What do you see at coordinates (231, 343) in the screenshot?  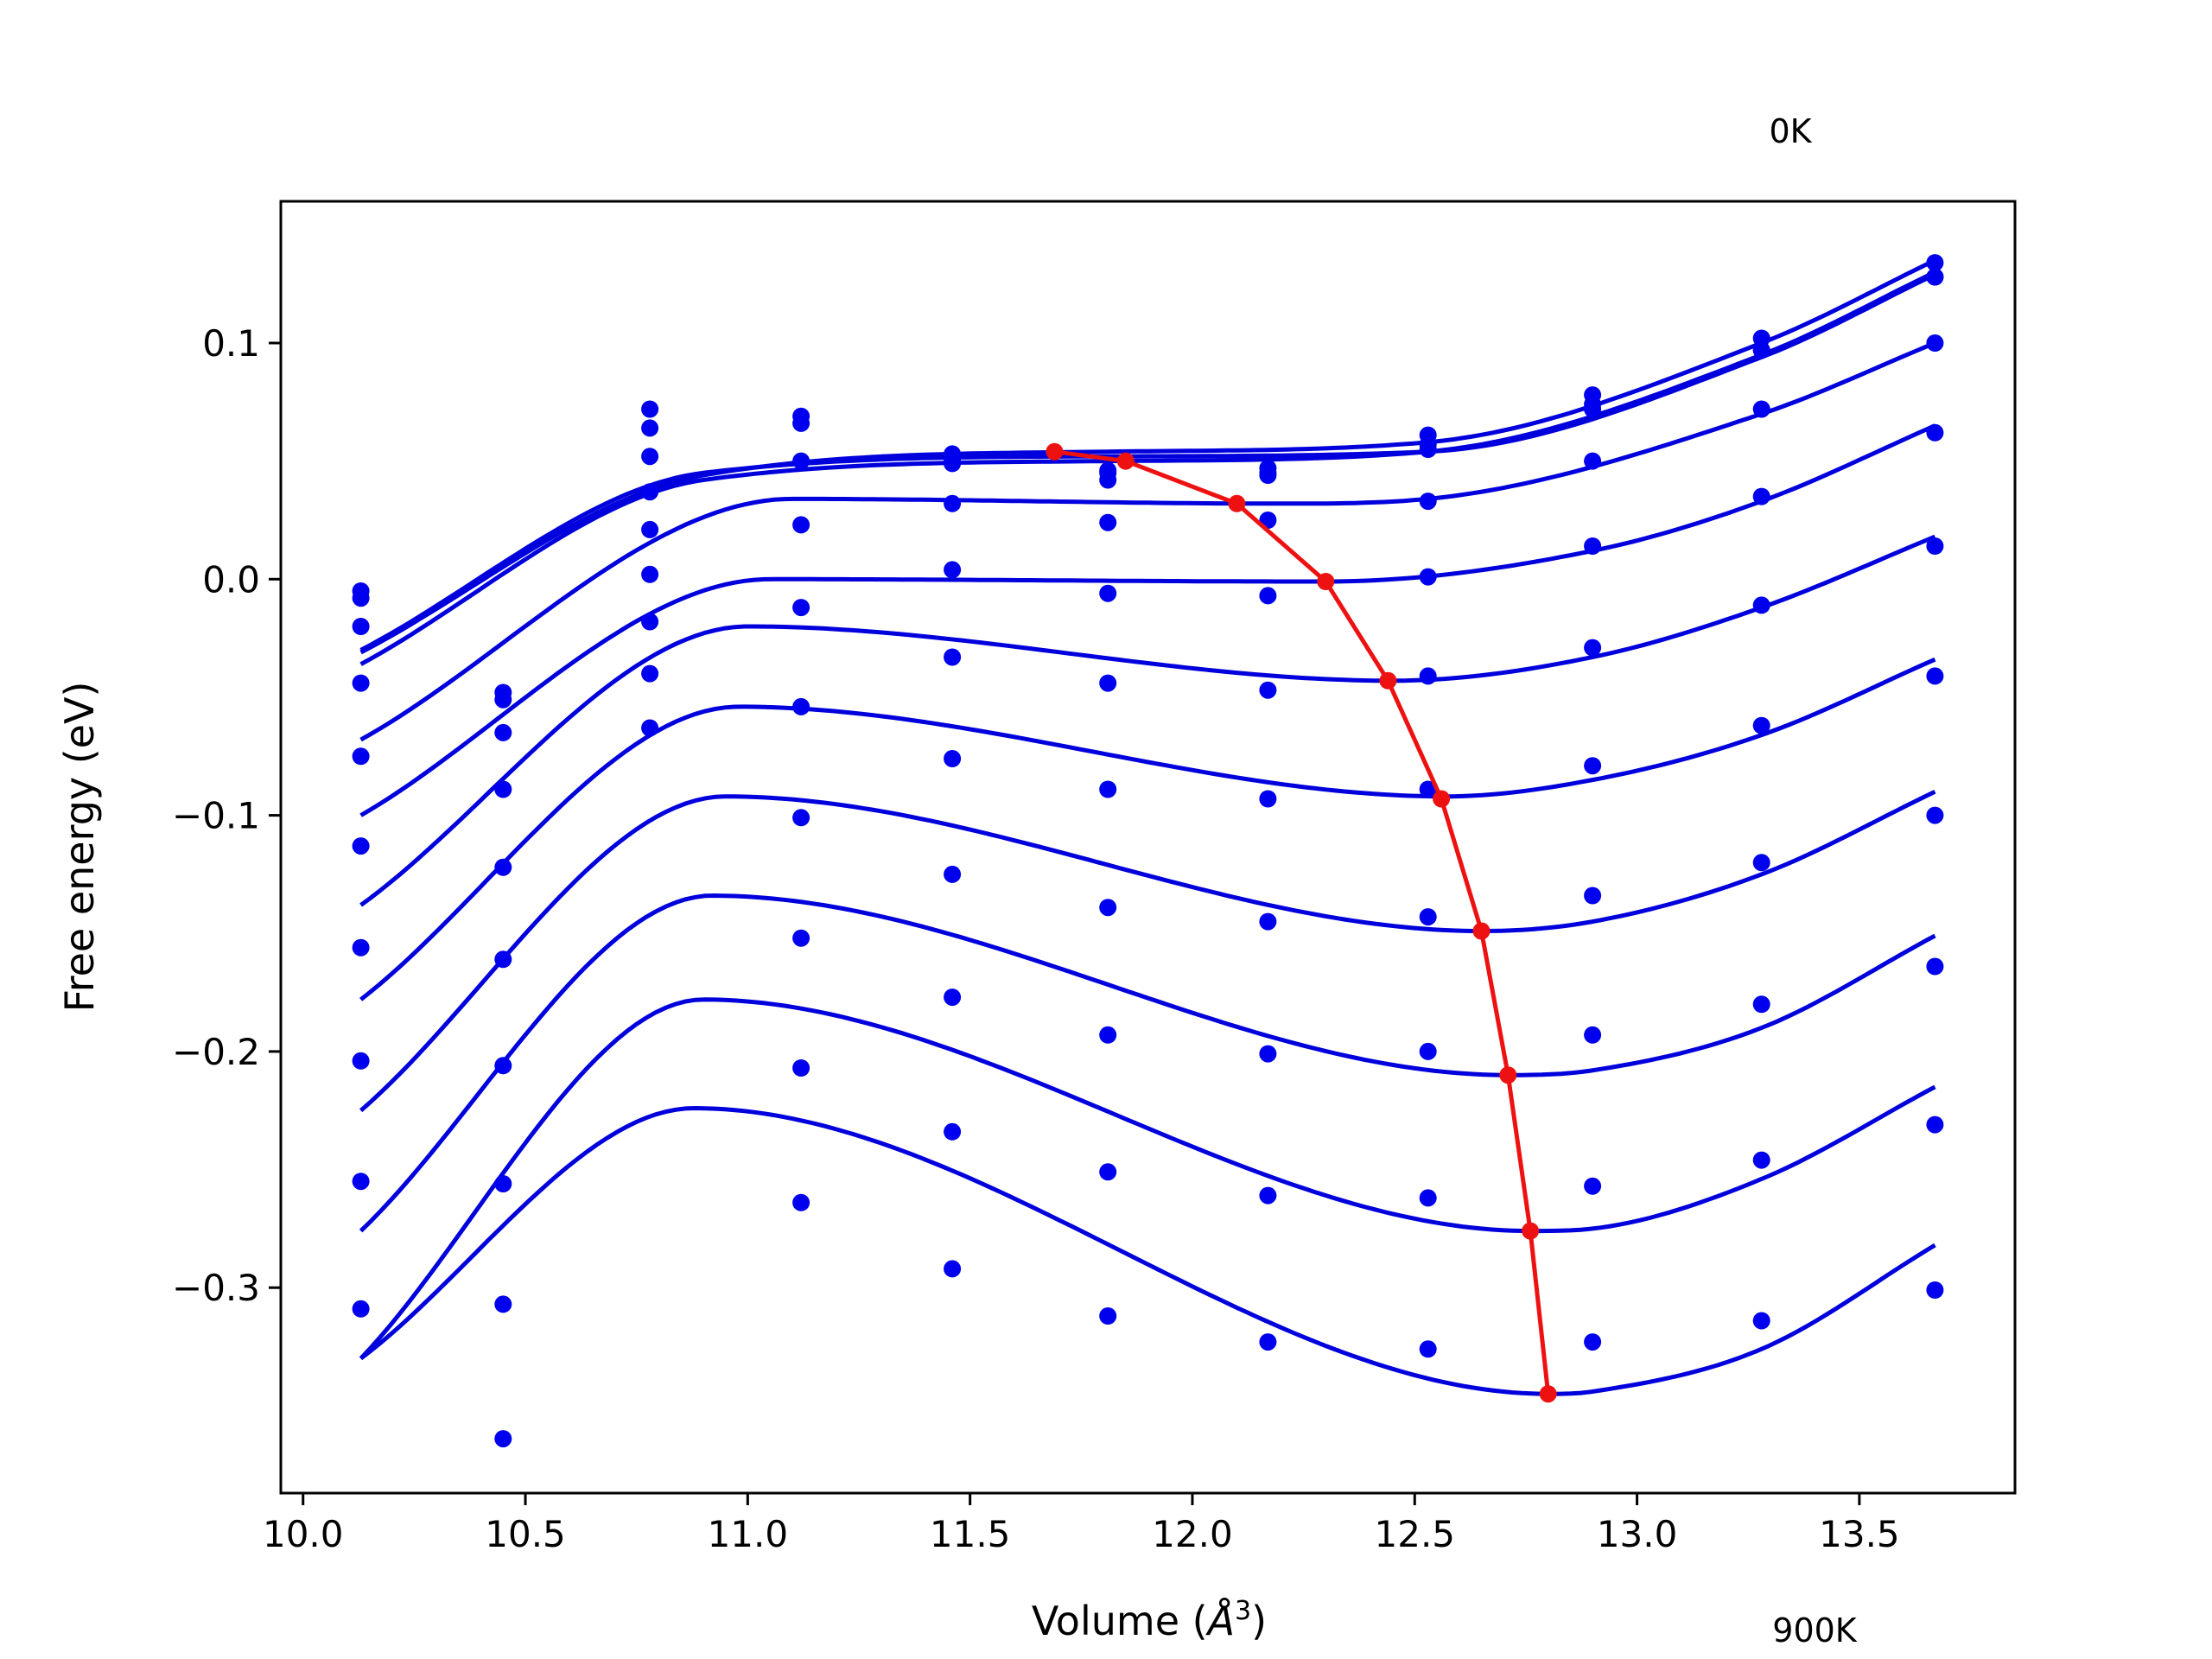 I see `y-tick-label: 0.1` at bounding box center [231, 343].